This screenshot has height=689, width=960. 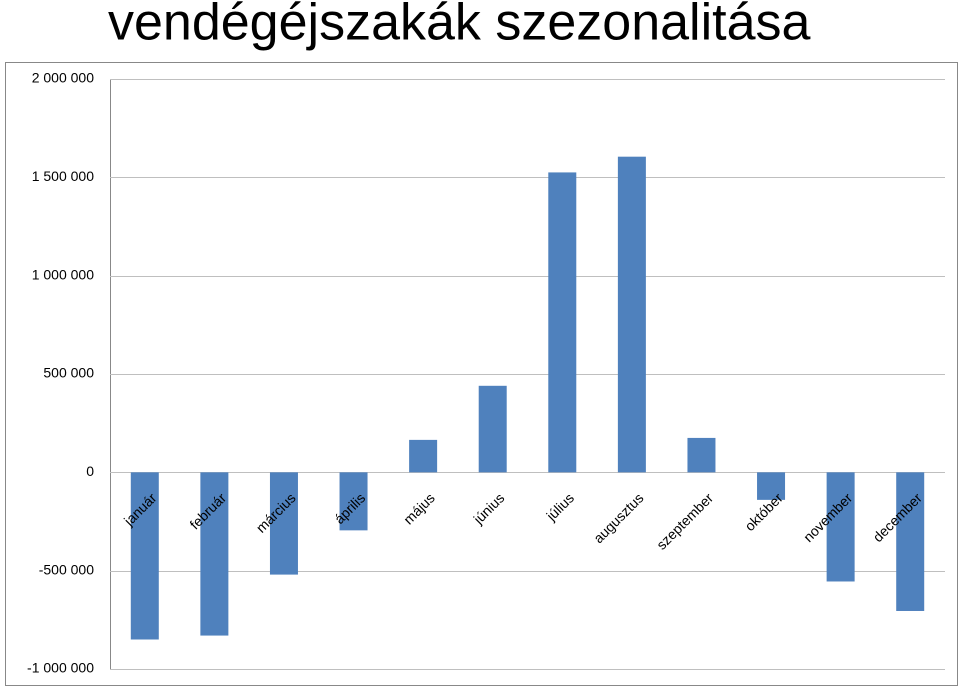 What do you see at coordinates (90, 471) in the screenshot?
I see `y-tick-label: 0` at bounding box center [90, 471].